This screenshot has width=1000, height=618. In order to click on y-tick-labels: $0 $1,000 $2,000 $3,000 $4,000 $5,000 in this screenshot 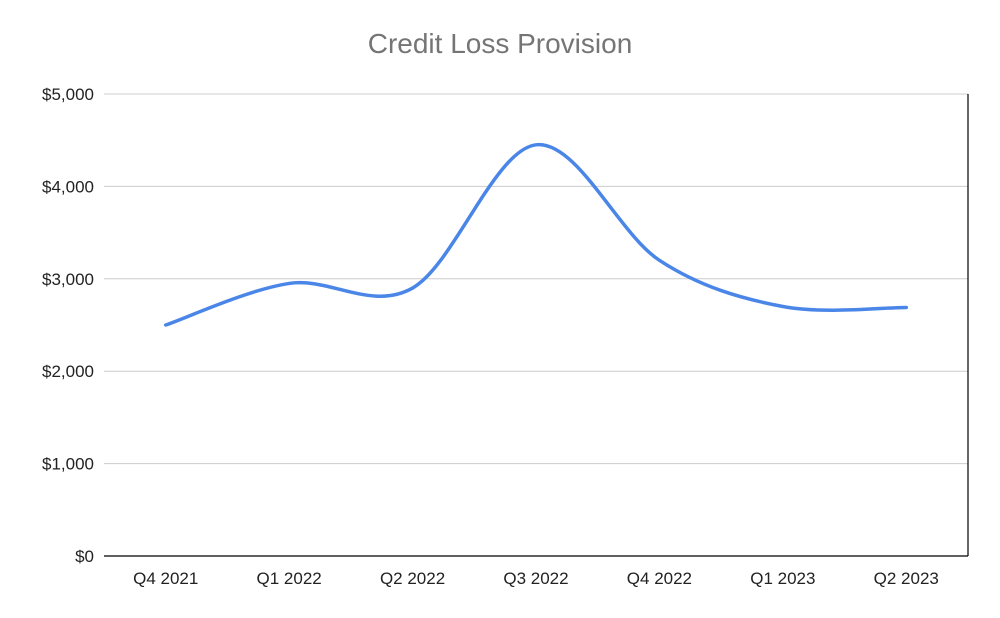, I will do `click(68, 325)`.